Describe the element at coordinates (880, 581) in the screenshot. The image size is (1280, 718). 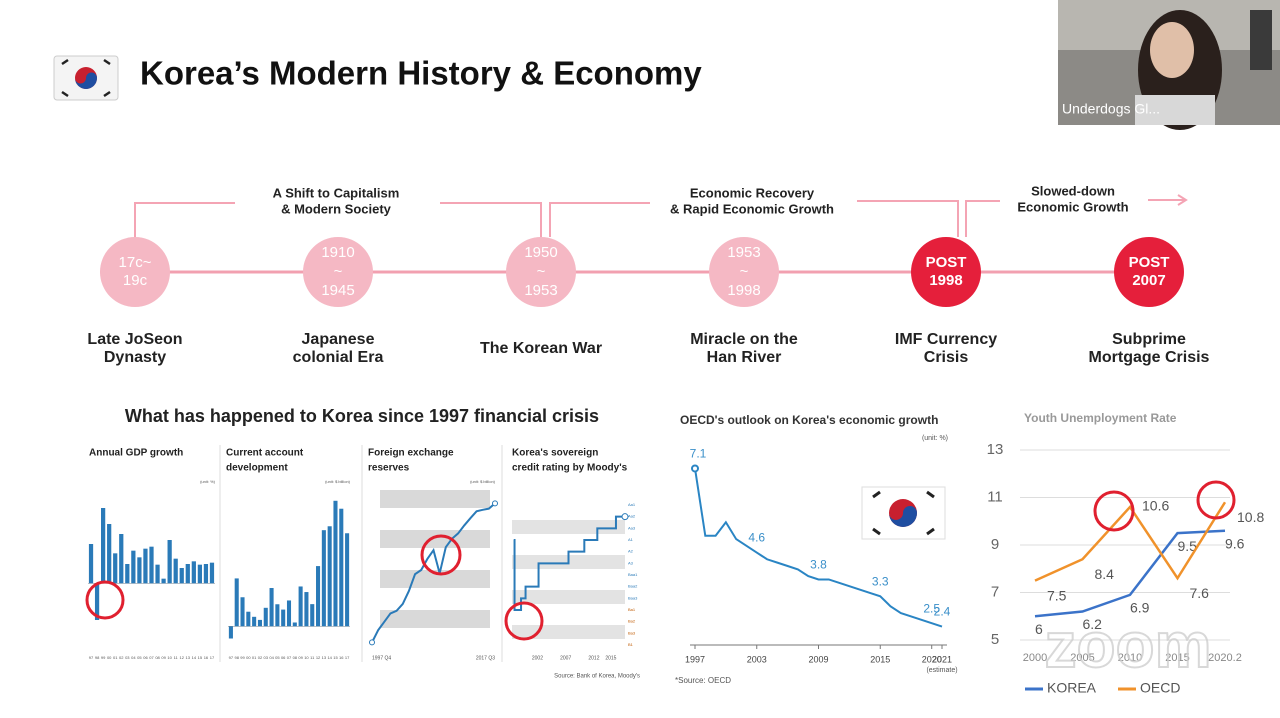
I see `data-label: 3.3` at that location.